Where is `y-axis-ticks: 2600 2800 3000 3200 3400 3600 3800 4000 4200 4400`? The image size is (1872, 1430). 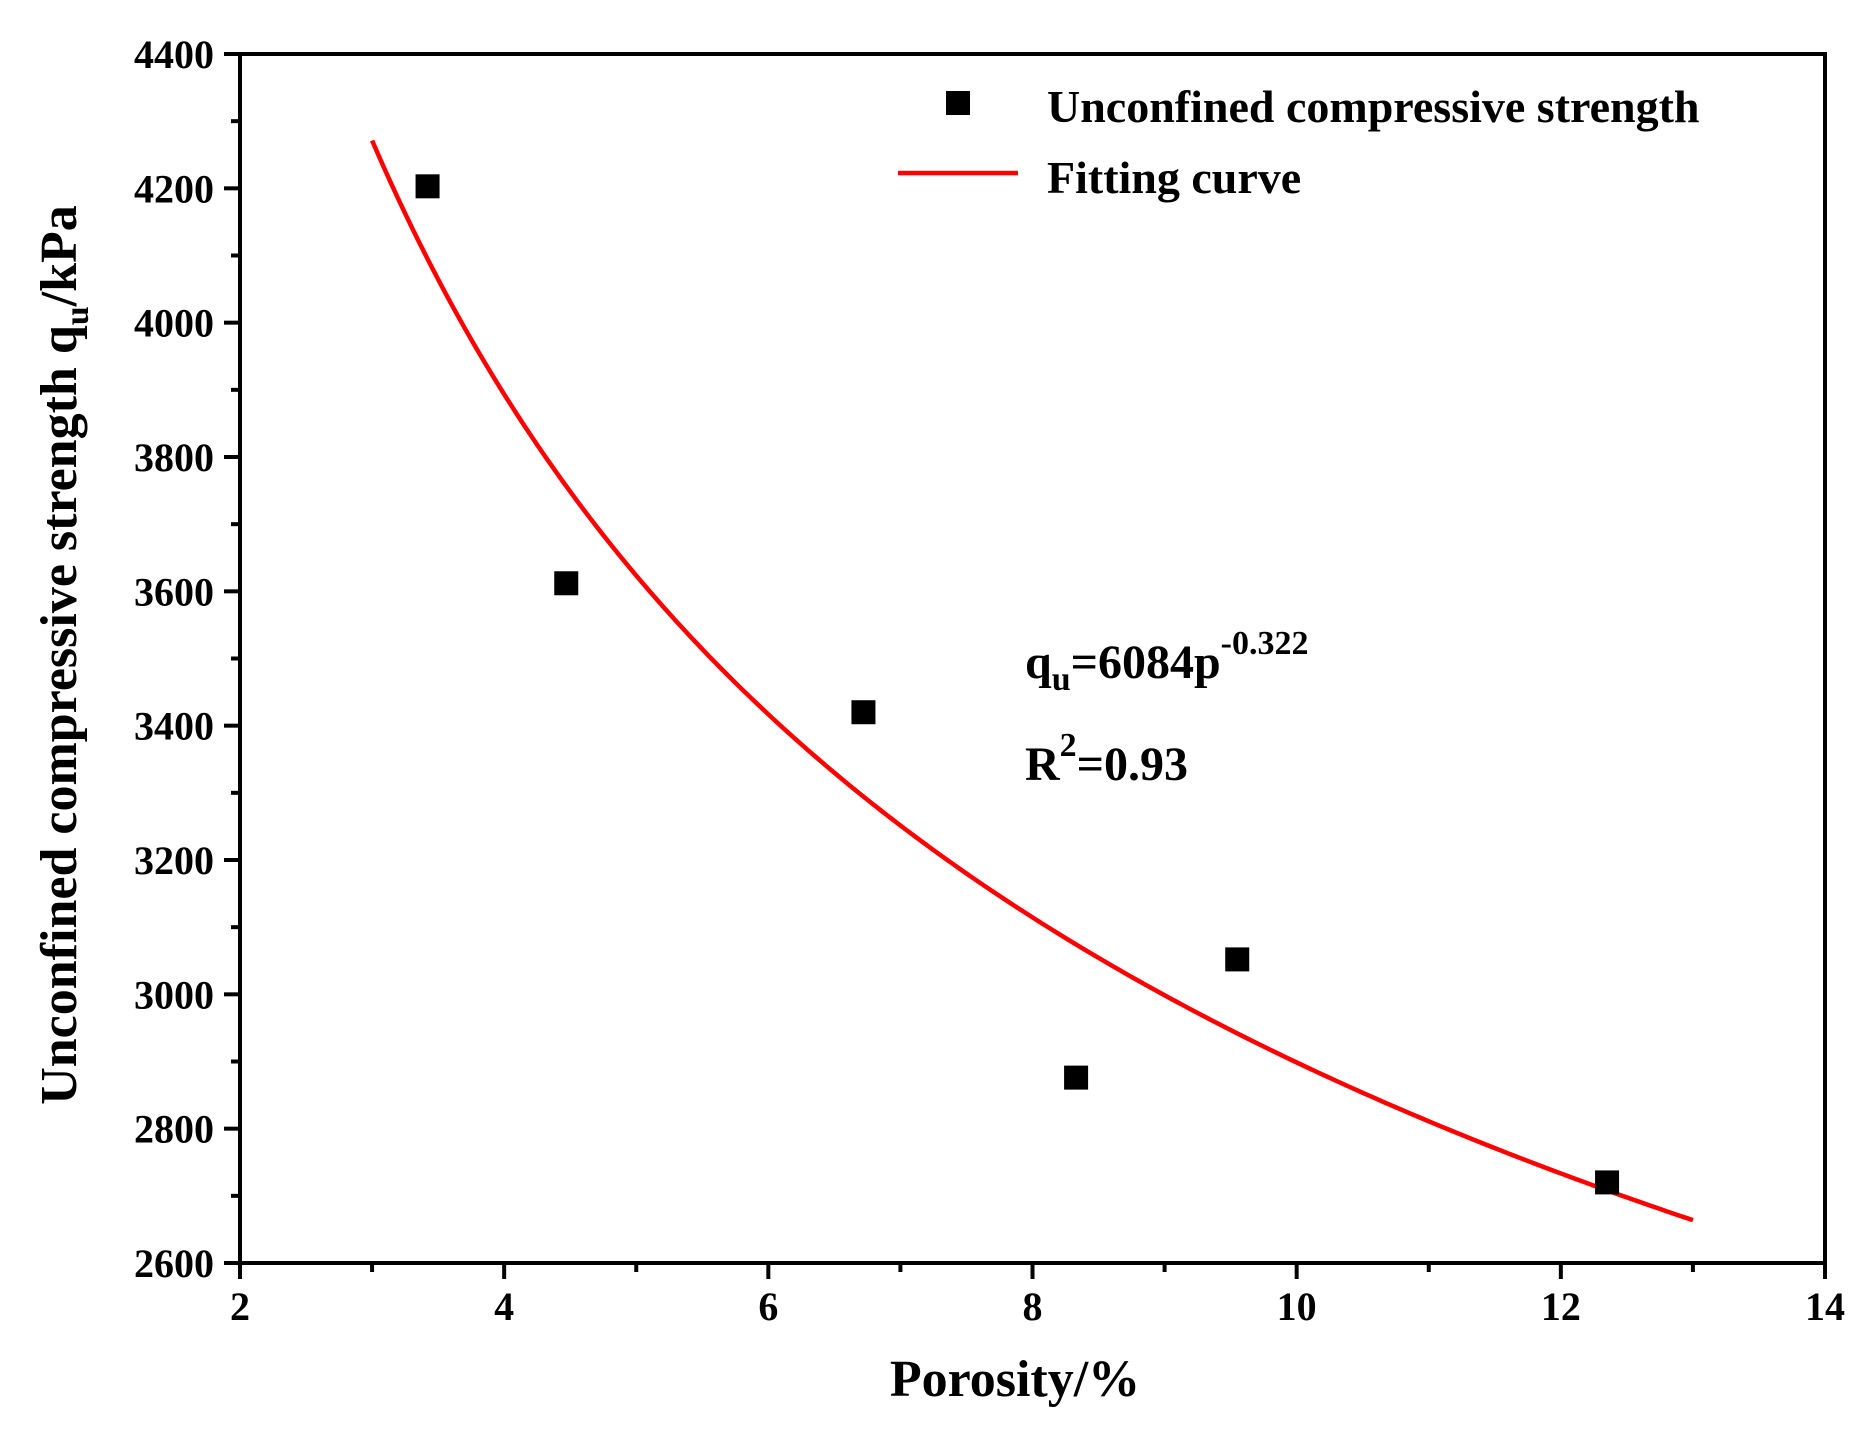 y-axis-ticks: 2600 2800 3000 3200 3400 3600 3800 4000 4200 4400 is located at coordinates (187, 659).